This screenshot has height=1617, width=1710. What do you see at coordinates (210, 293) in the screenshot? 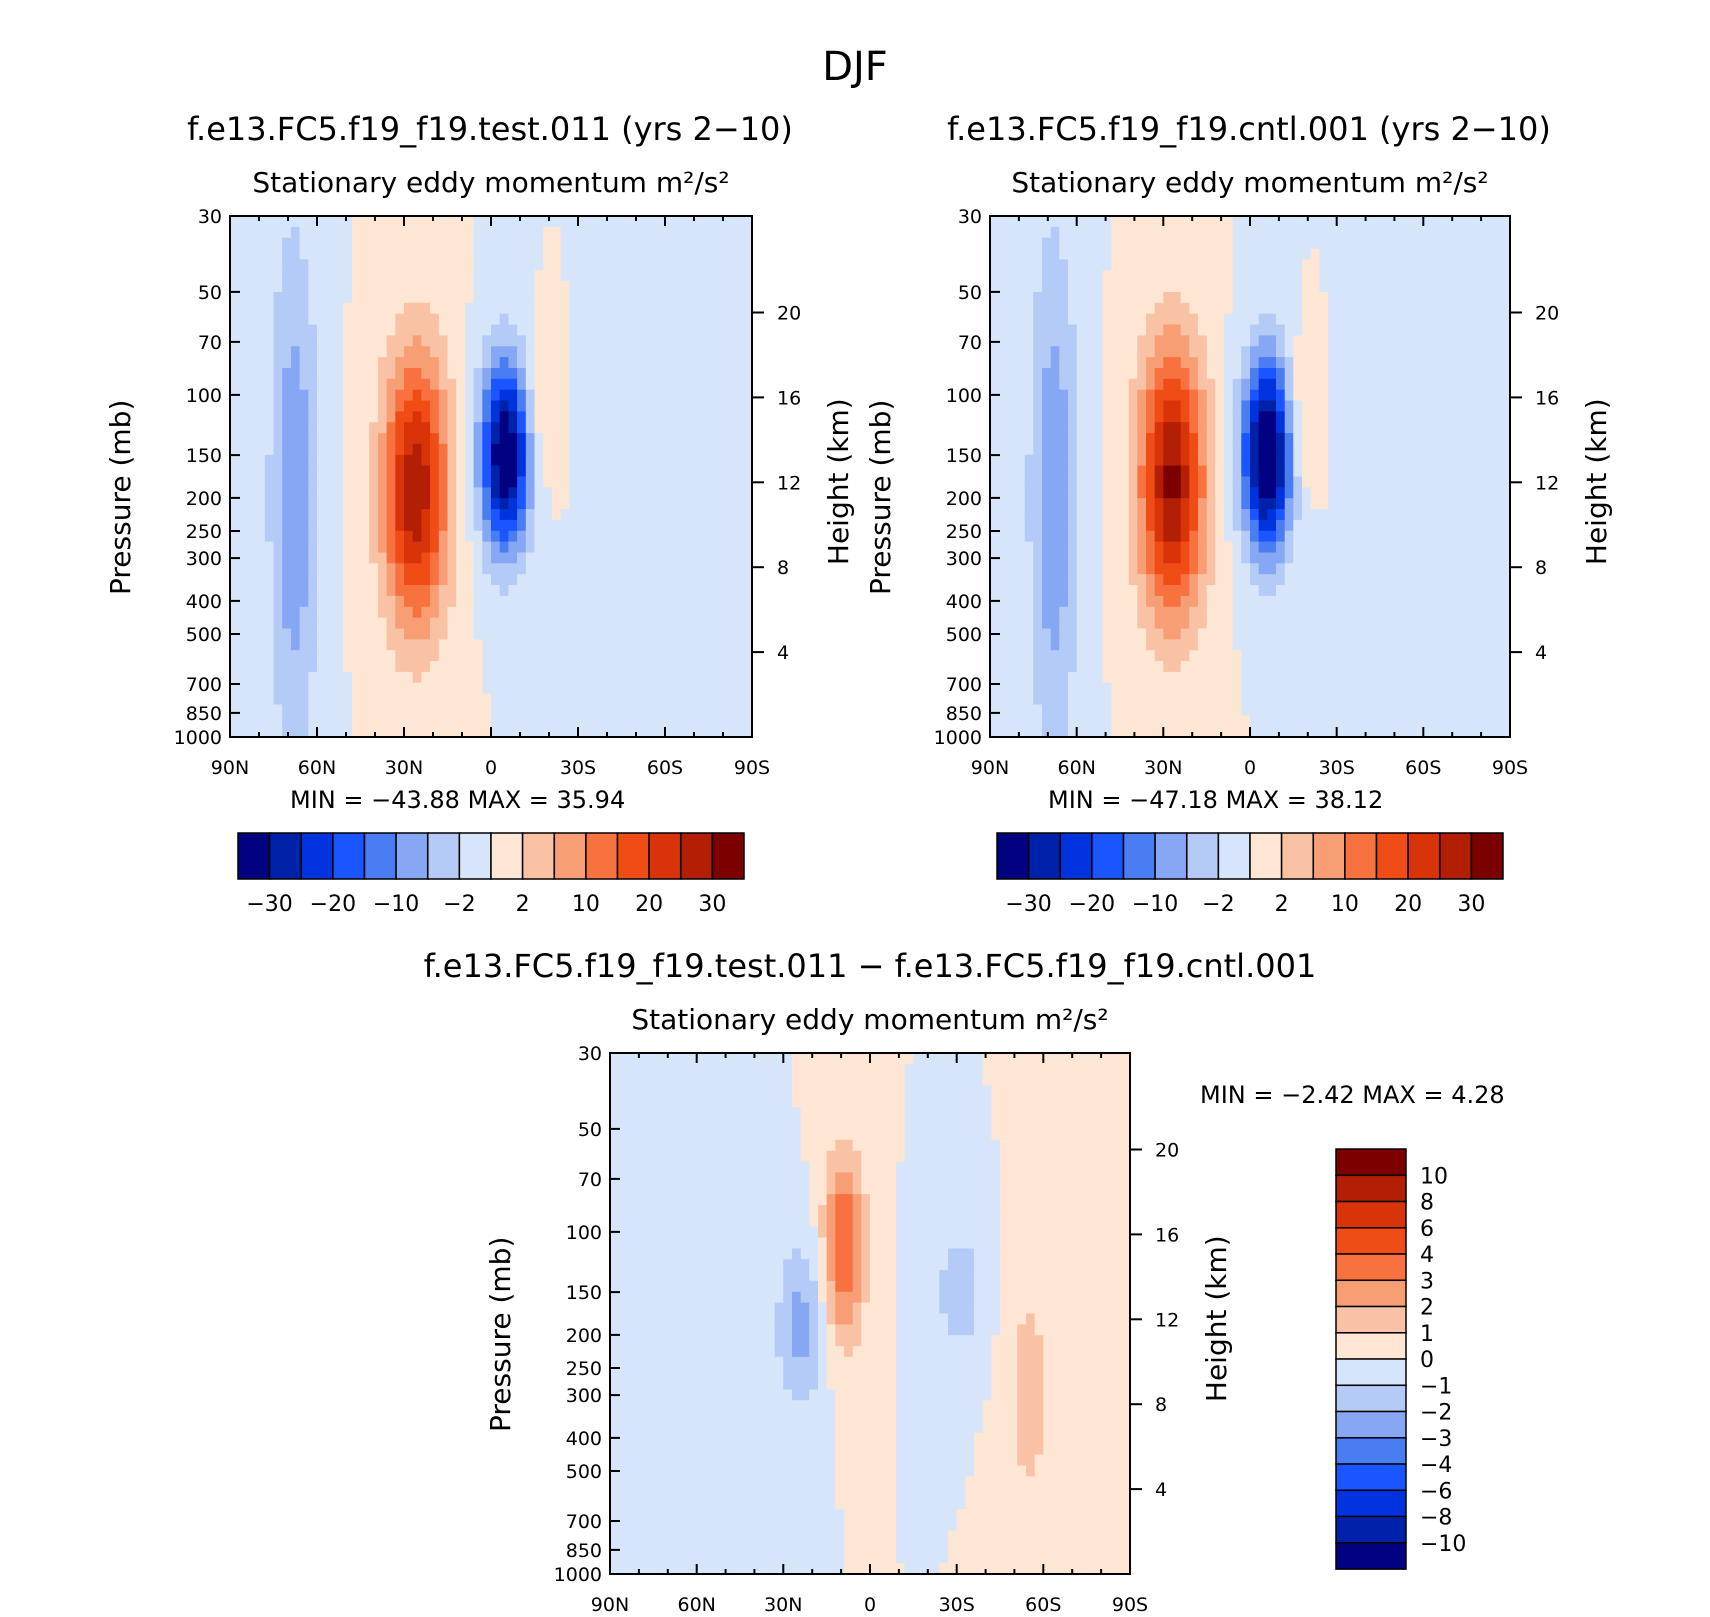
I see `y-tick-label: 50` at bounding box center [210, 293].